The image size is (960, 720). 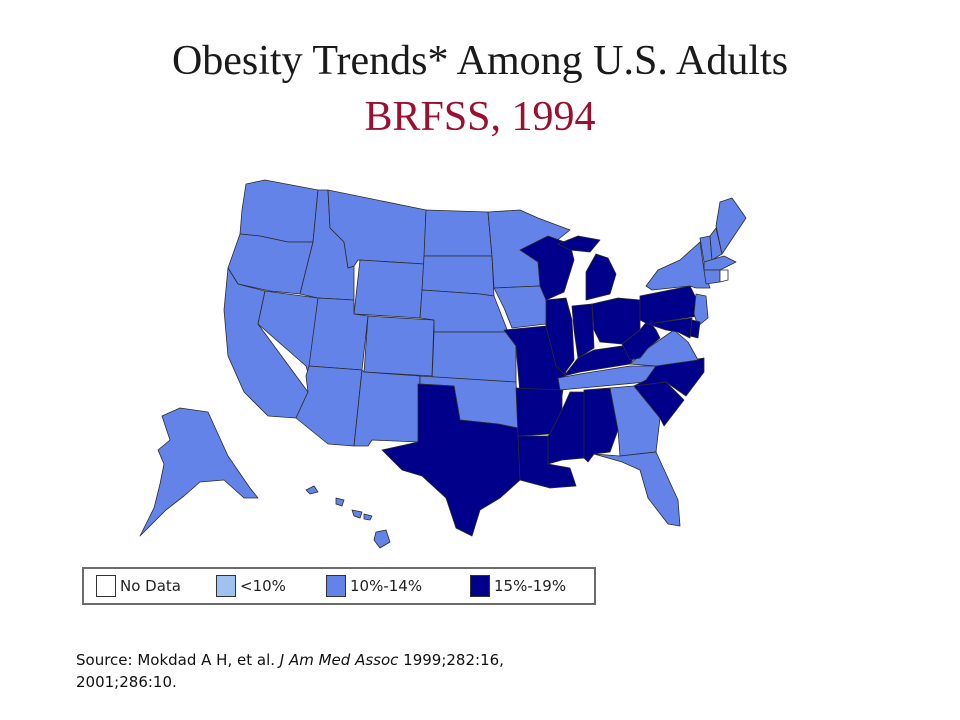 What do you see at coordinates (480, 117) in the screenshot?
I see `title-line2: BRFSS, 1994` at bounding box center [480, 117].